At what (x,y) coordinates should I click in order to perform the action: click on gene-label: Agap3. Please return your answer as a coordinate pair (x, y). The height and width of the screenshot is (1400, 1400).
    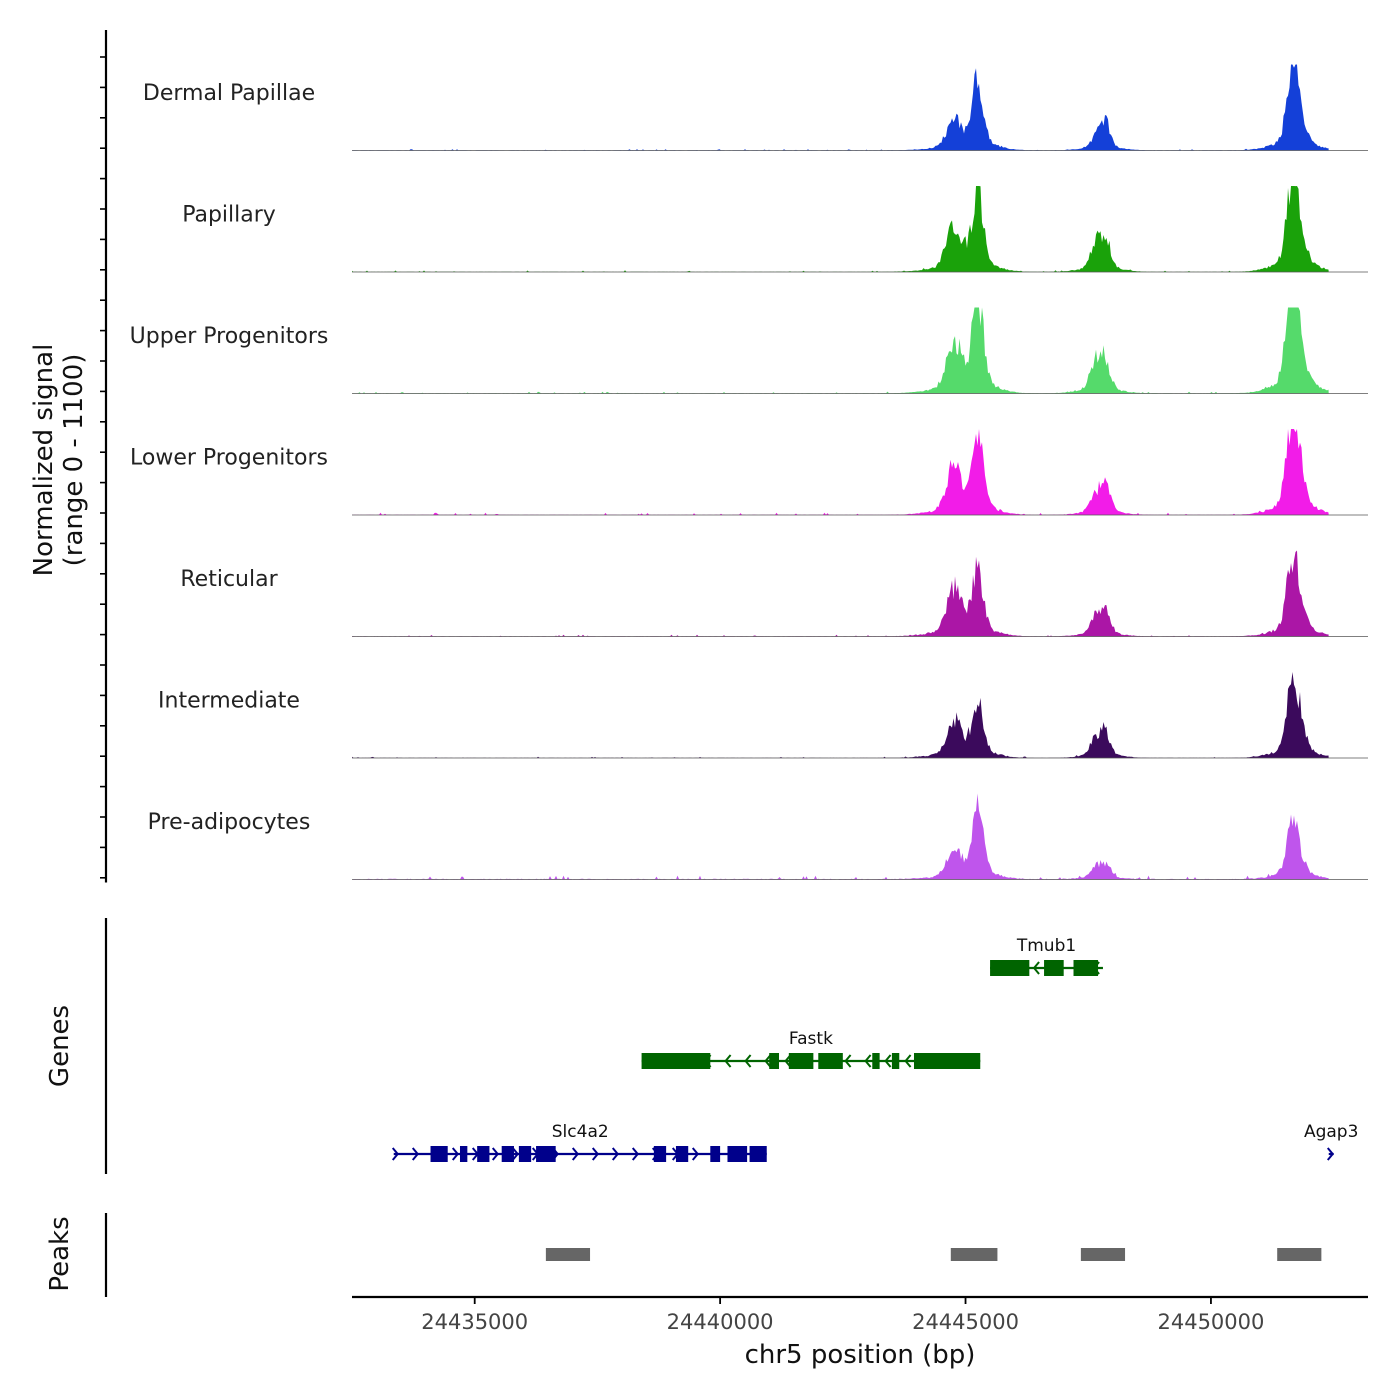
    Looking at the image, I should click on (1331, 1132).